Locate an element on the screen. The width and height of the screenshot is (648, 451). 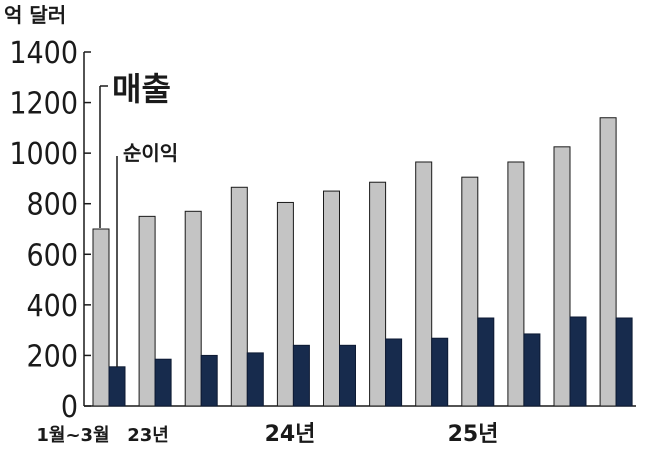
y-tick-label: 1000 is located at coordinates (43, 154).